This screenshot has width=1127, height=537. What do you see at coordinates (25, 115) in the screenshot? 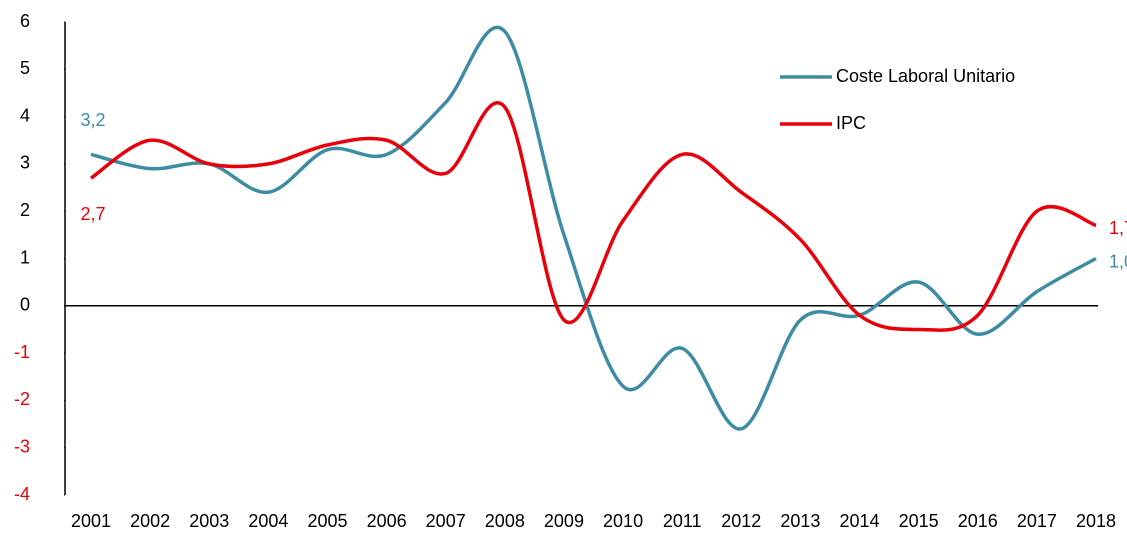
I see `y-tick-label: 4` at bounding box center [25, 115].